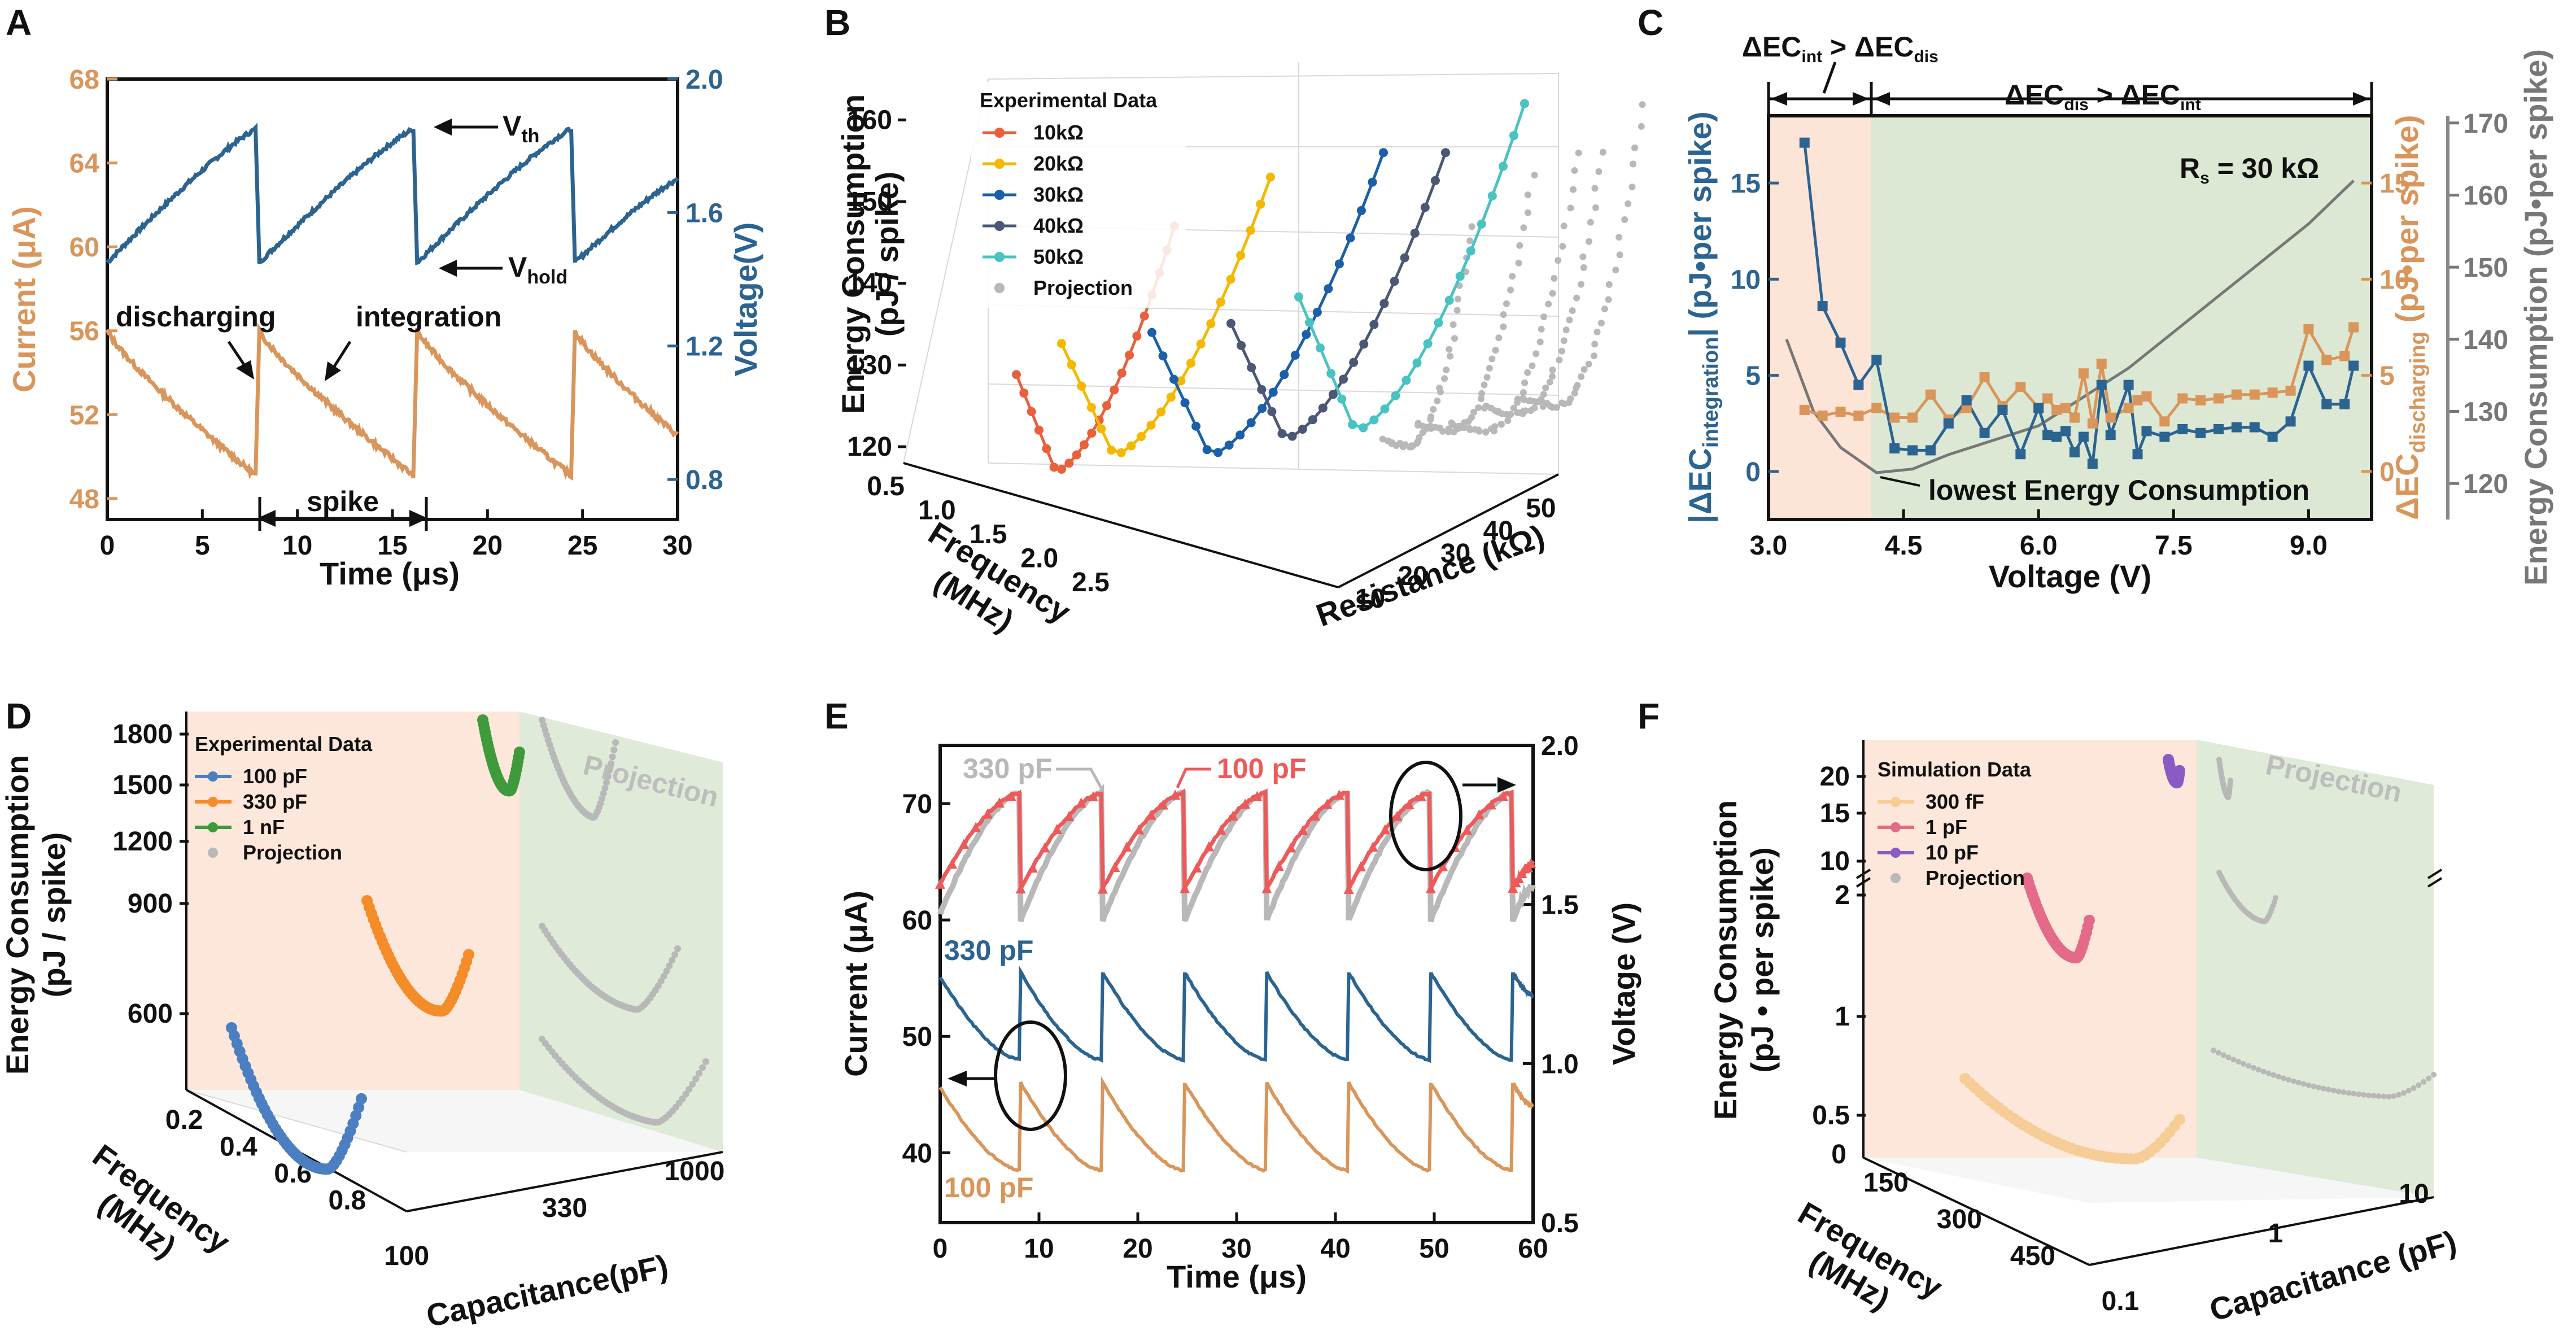  I want to click on spike-arrow-right, so click(419, 518).